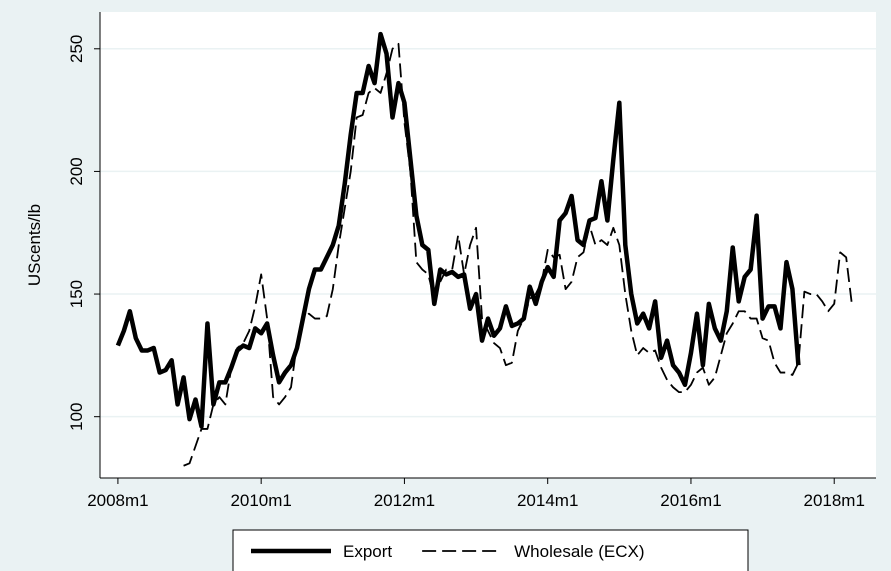 This screenshot has width=891, height=571. What do you see at coordinates (547, 500) in the screenshot?
I see `x-tick-label: 2014m1` at bounding box center [547, 500].